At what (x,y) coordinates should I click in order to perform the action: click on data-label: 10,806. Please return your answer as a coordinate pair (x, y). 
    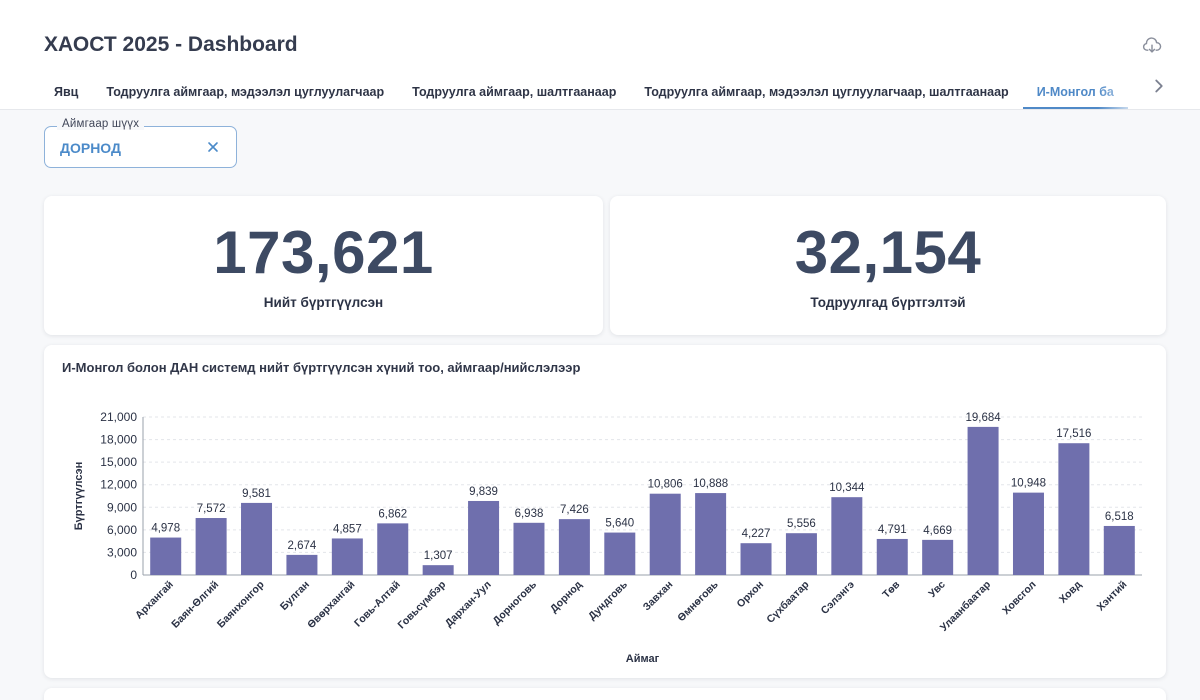
    Looking at the image, I should click on (665, 485).